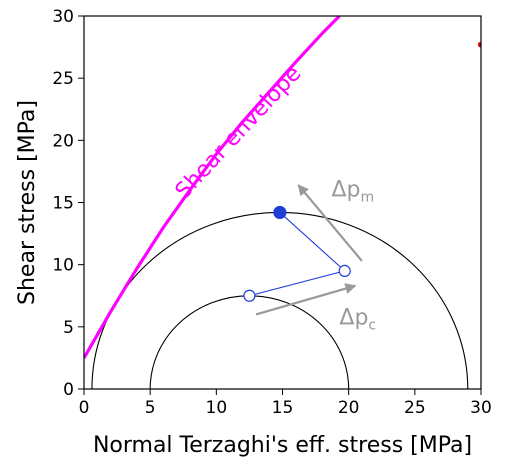 Image resolution: width=514 pixels, height=464 pixels. What do you see at coordinates (63, 17) in the screenshot?
I see `y-tick-label: 30` at bounding box center [63, 17].